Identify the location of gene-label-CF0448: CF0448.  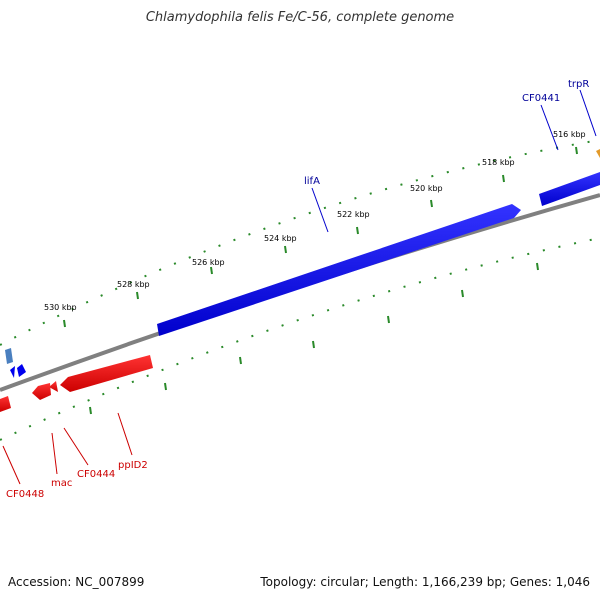
(25, 494).